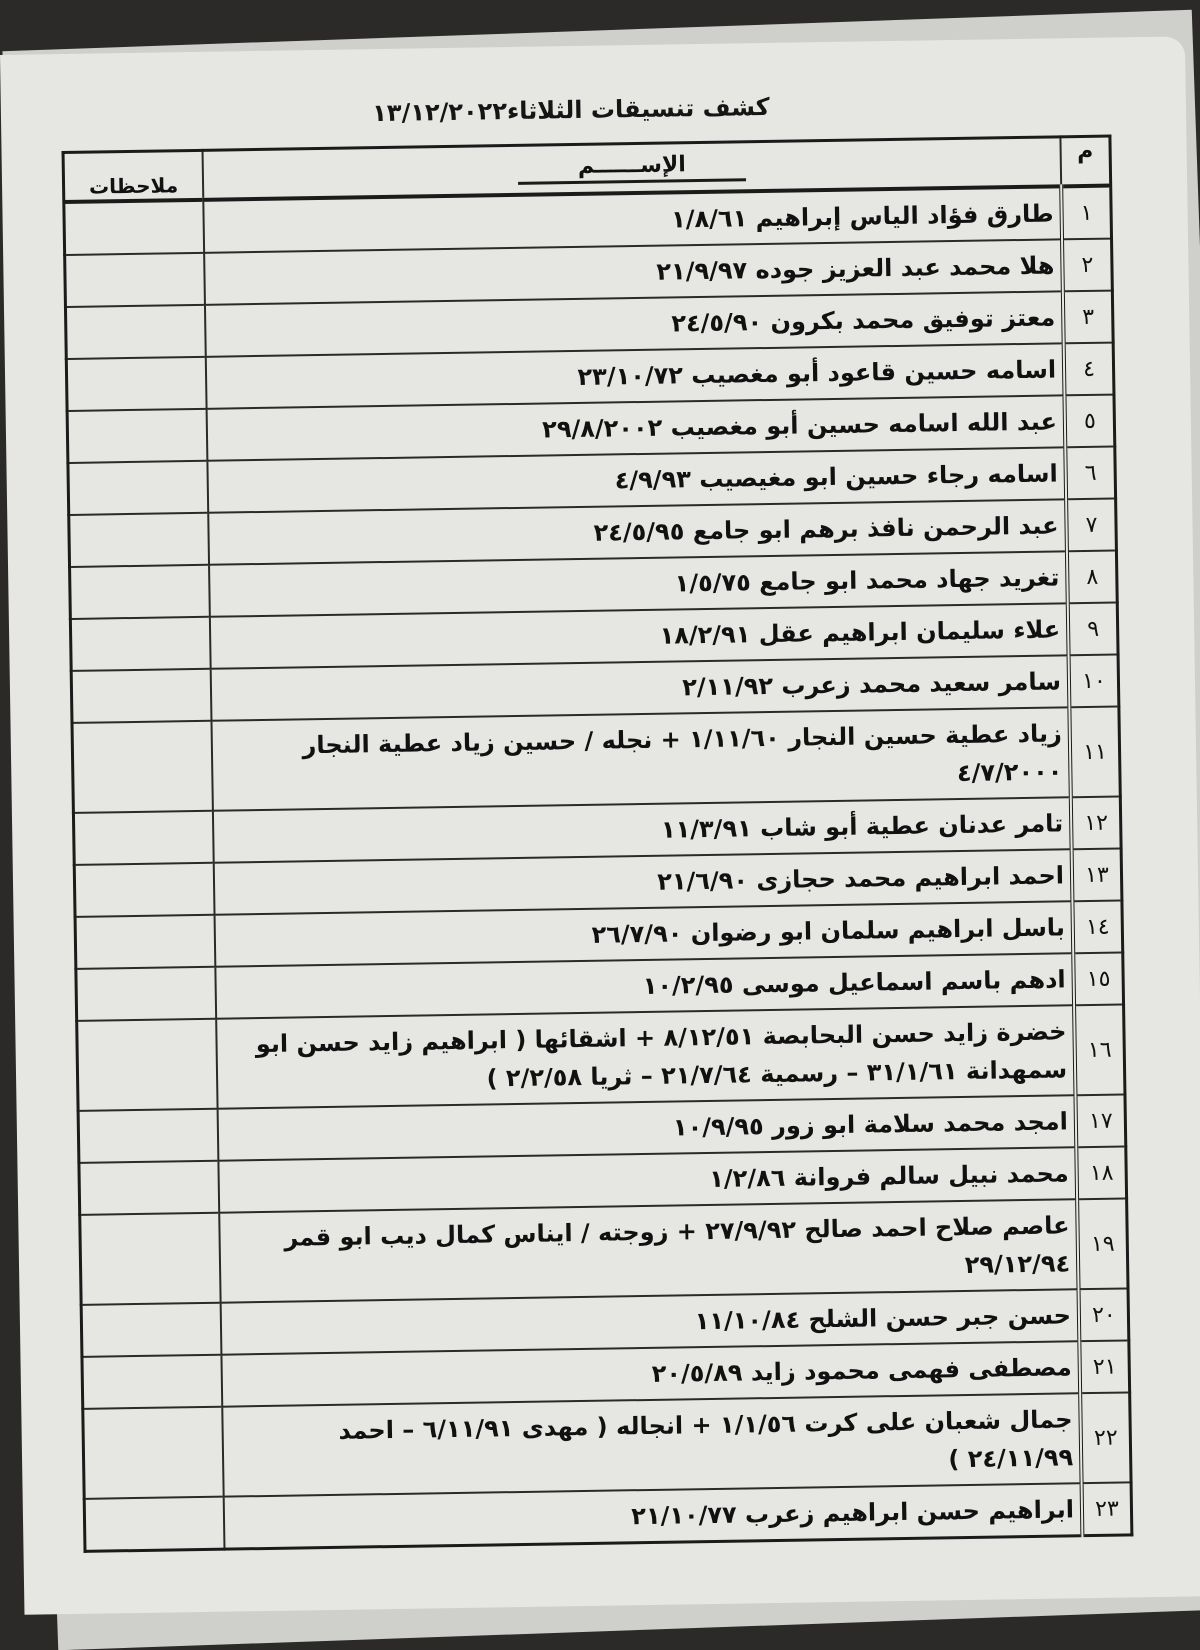 The width and height of the screenshot is (1200, 1650). What do you see at coordinates (1087, 265) in the screenshot?
I see `row-number: ٢` at bounding box center [1087, 265].